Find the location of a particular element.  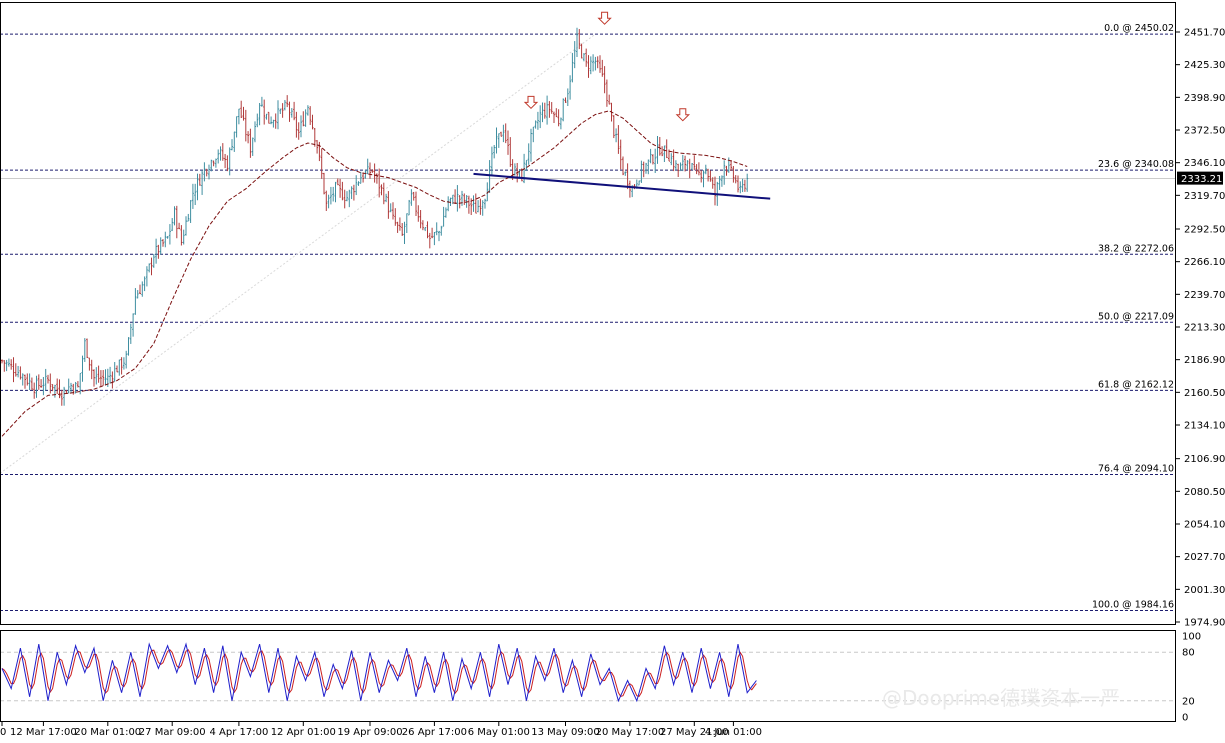

fib-level-label: 76.4 @ 2094.10 is located at coordinates (1136, 469).